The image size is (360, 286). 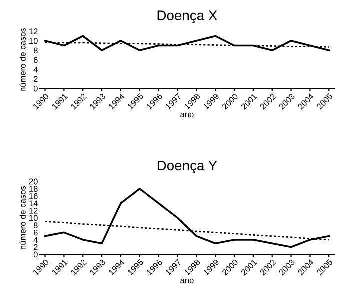 What do you see at coordinates (188, 167) in the screenshot?
I see `chart-title: Doença Y` at bounding box center [188, 167].